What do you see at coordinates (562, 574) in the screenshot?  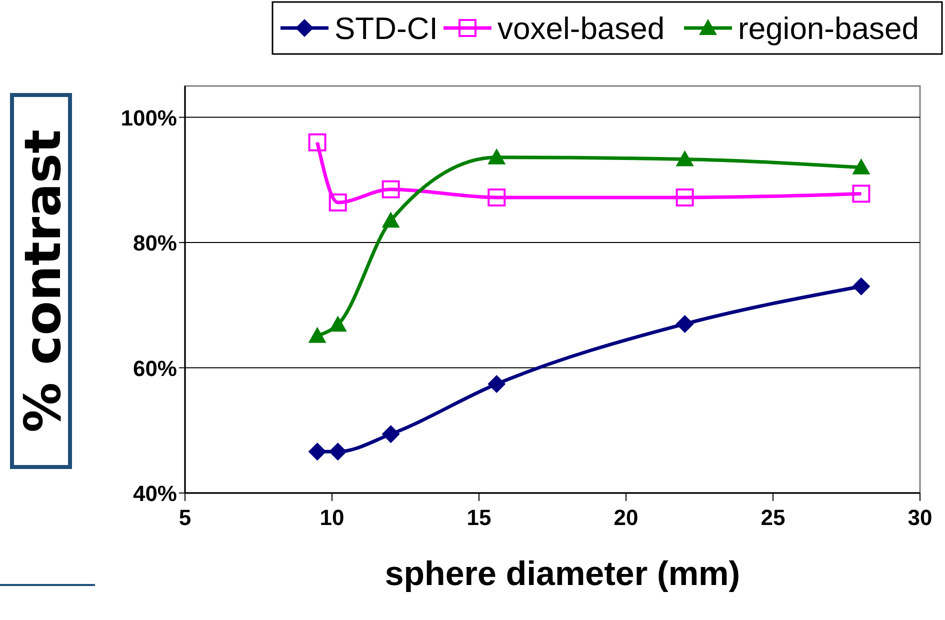 I see `x-axis-title: sphere diameter (mm)` at bounding box center [562, 574].